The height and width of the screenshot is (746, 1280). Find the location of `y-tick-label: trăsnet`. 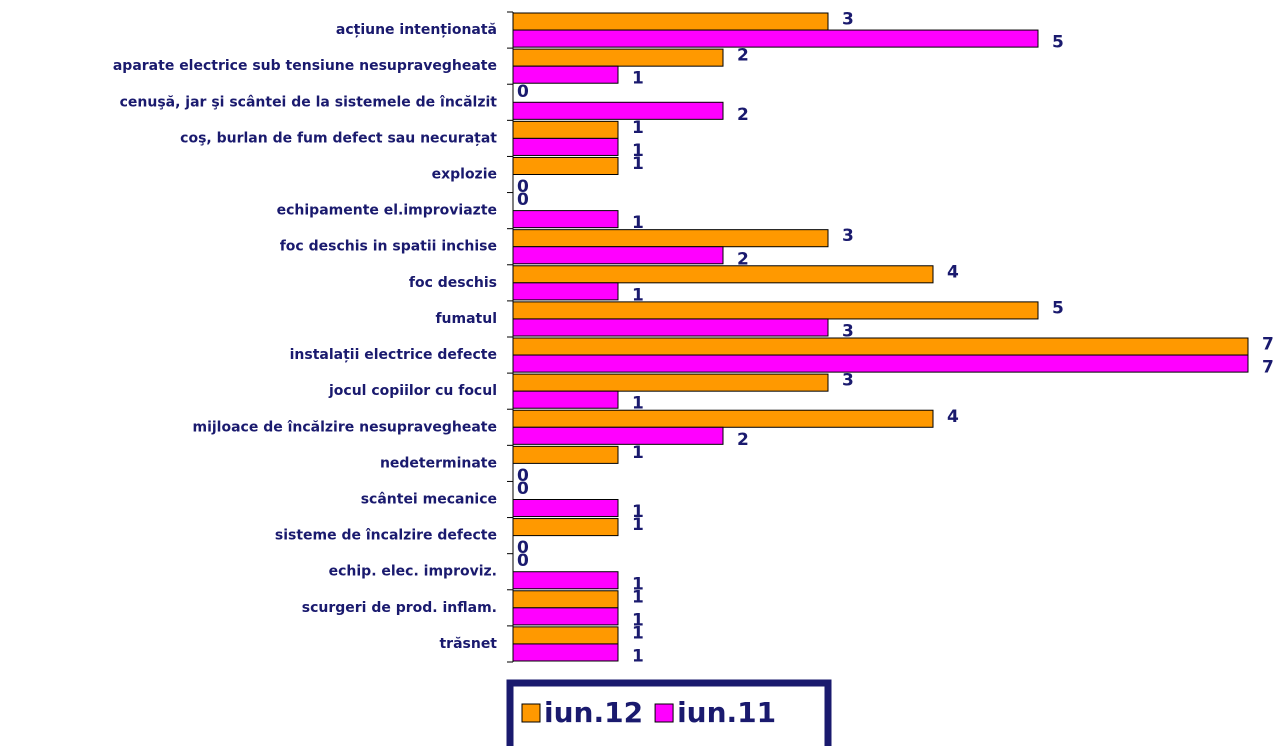

y-tick-label: trăsnet is located at coordinates (468, 644).